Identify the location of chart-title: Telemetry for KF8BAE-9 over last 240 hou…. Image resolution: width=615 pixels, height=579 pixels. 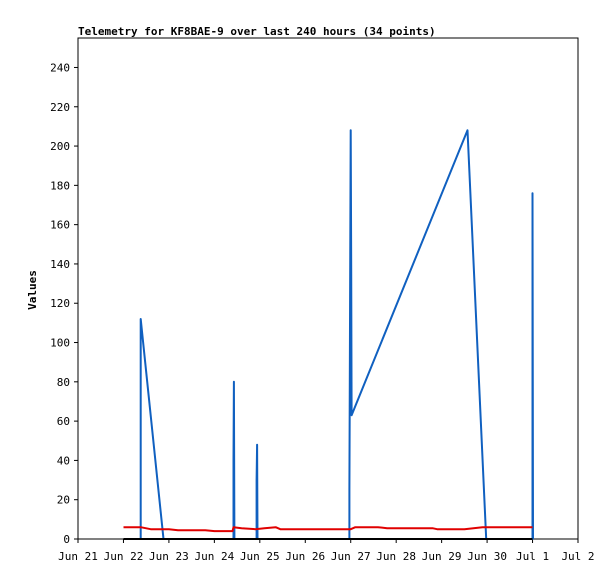
(257, 31).